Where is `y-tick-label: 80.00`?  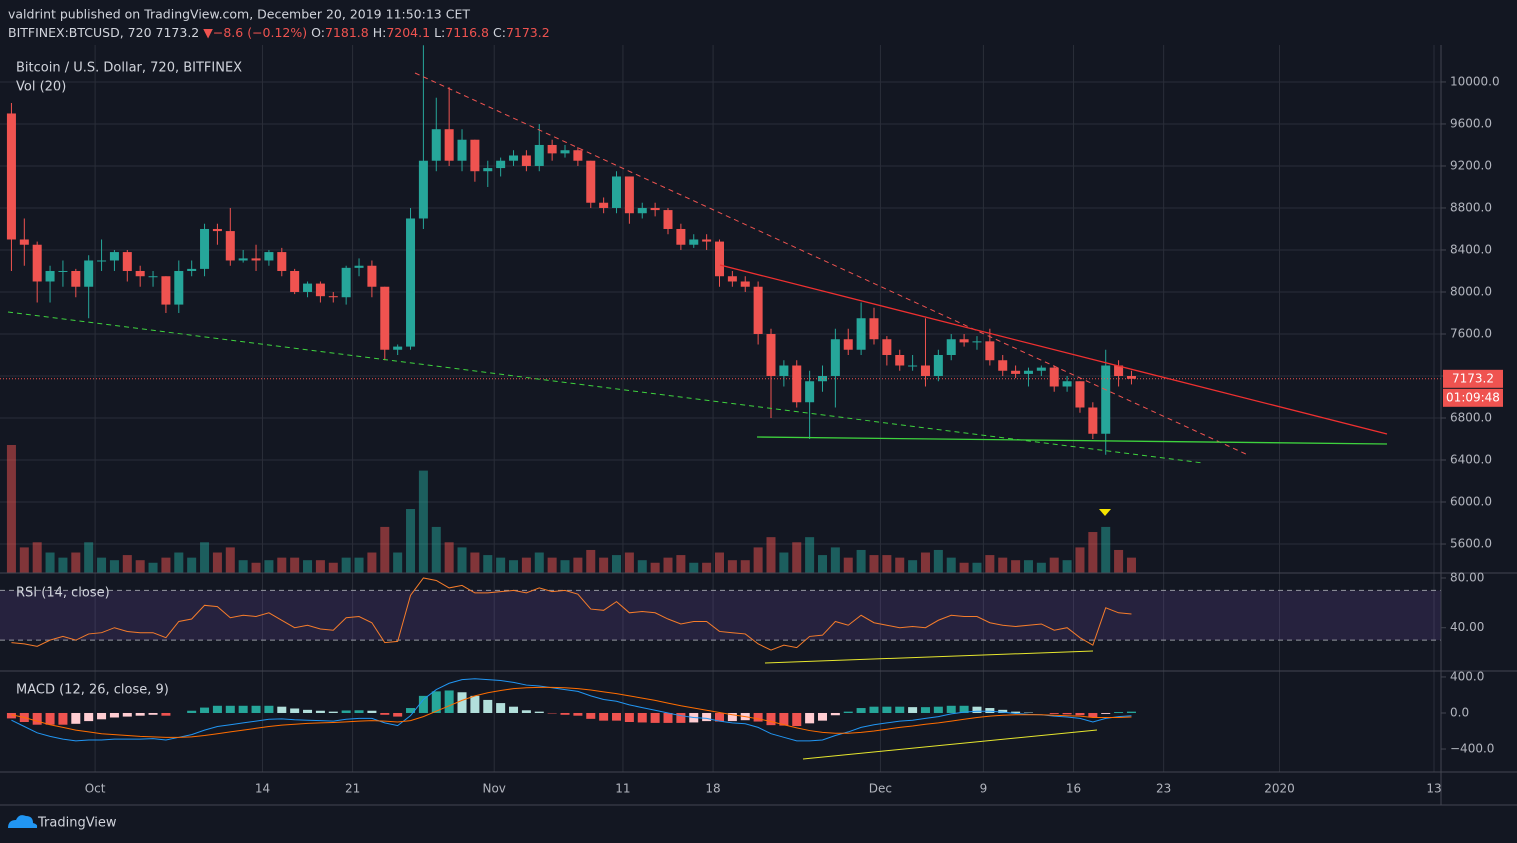
y-tick-label: 80.00 is located at coordinates (1467, 577).